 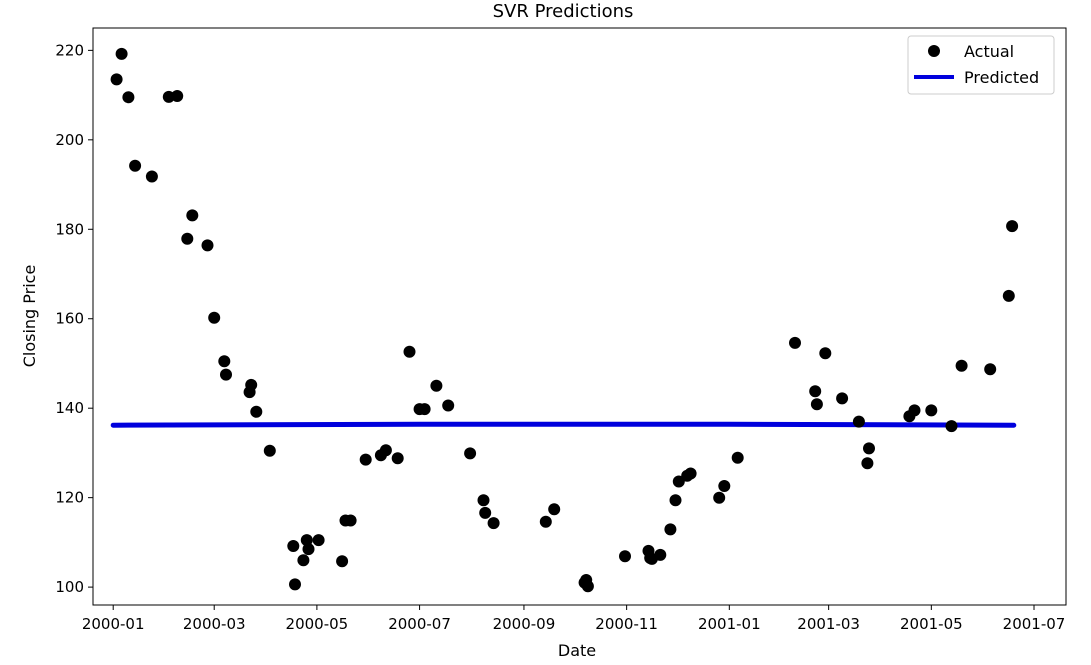 What do you see at coordinates (69, 408) in the screenshot?
I see `y-tick-label: 140` at bounding box center [69, 408].